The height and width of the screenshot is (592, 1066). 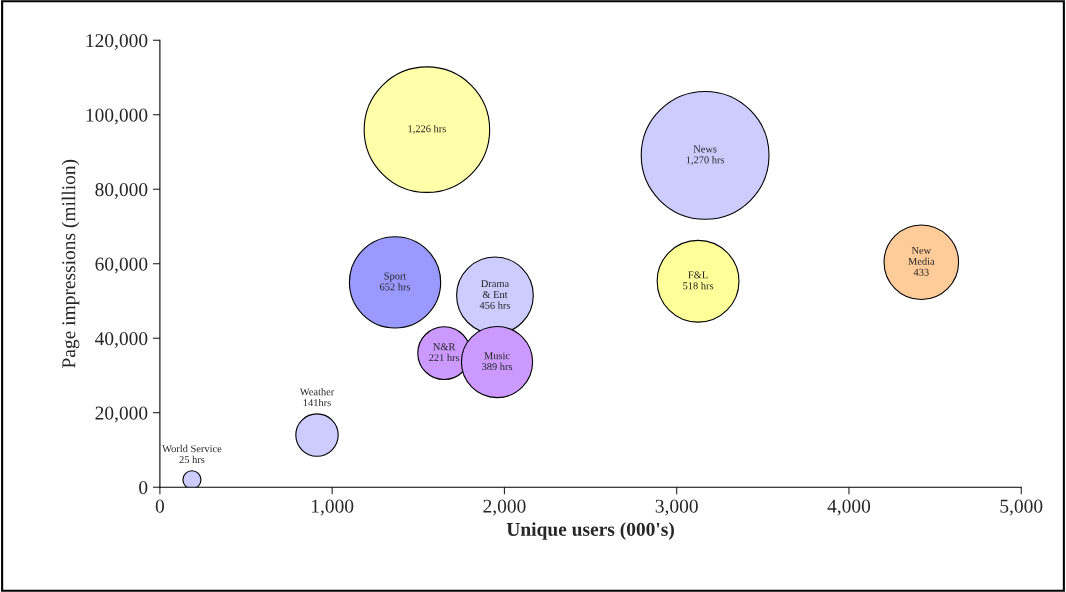 I want to click on annotation: News 1,270 hrs, so click(x=705, y=155).